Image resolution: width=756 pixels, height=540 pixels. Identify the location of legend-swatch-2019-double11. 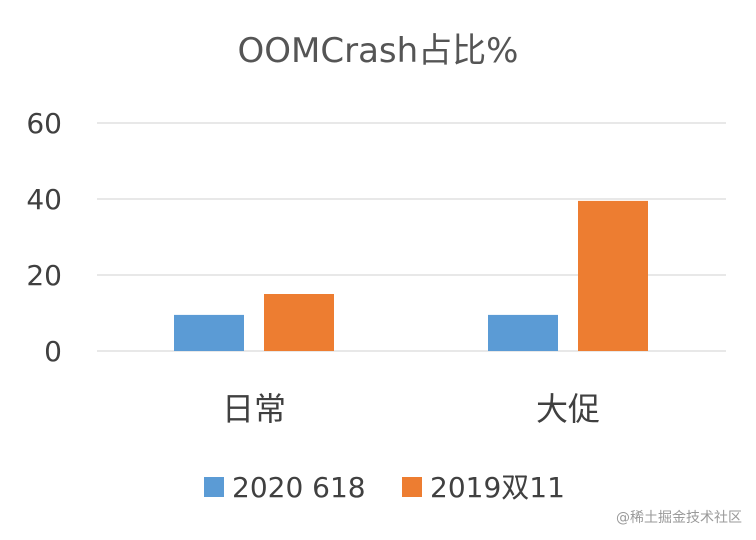
(412, 487).